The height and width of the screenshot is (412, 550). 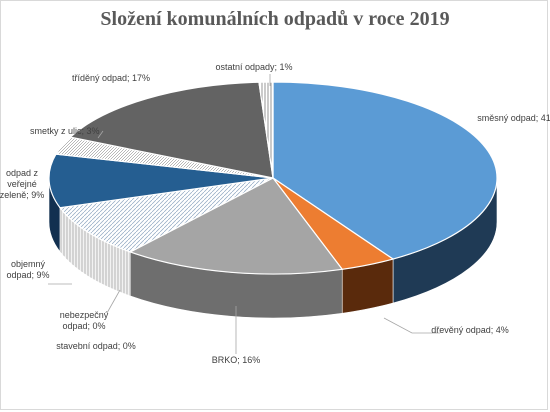 What do you see at coordinates (253, 67) in the screenshot?
I see `data-label-ostatni: ostatní odpady; 1%` at bounding box center [253, 67].